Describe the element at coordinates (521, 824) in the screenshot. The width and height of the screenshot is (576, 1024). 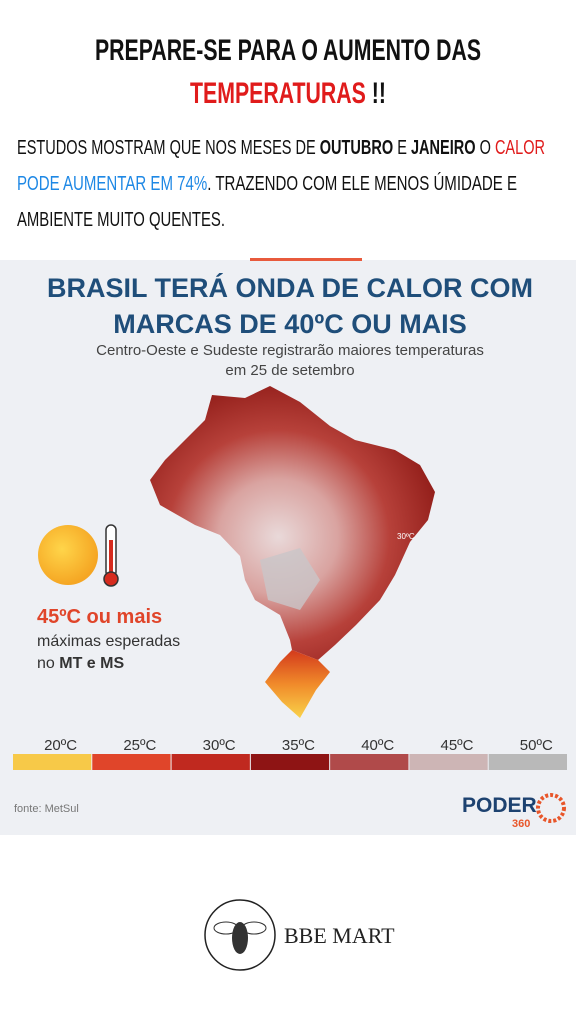
I see `logo-number: 360` at that location.